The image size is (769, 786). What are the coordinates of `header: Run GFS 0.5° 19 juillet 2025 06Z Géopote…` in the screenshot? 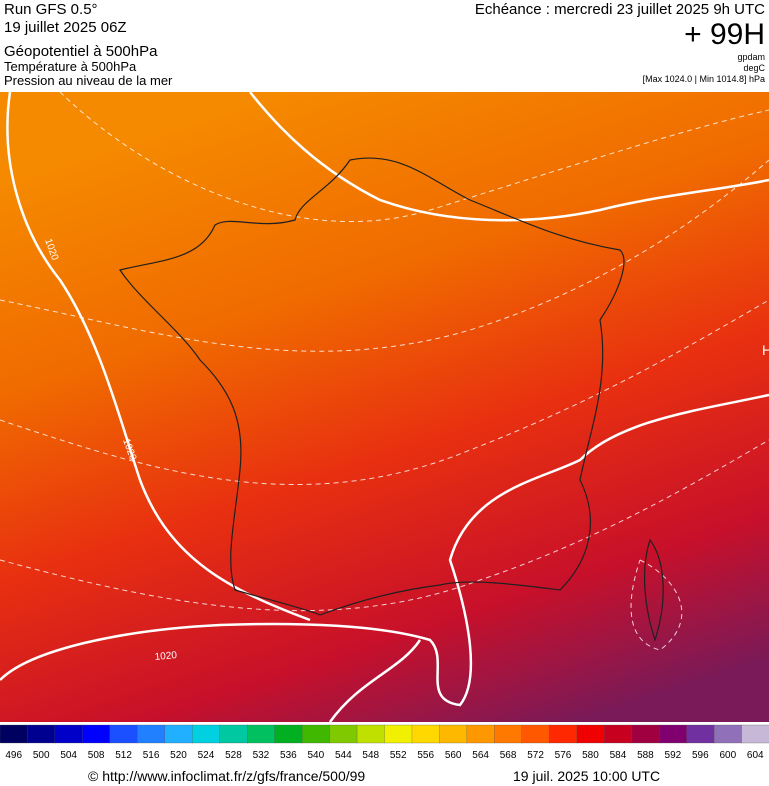 It's located at (385, 44).